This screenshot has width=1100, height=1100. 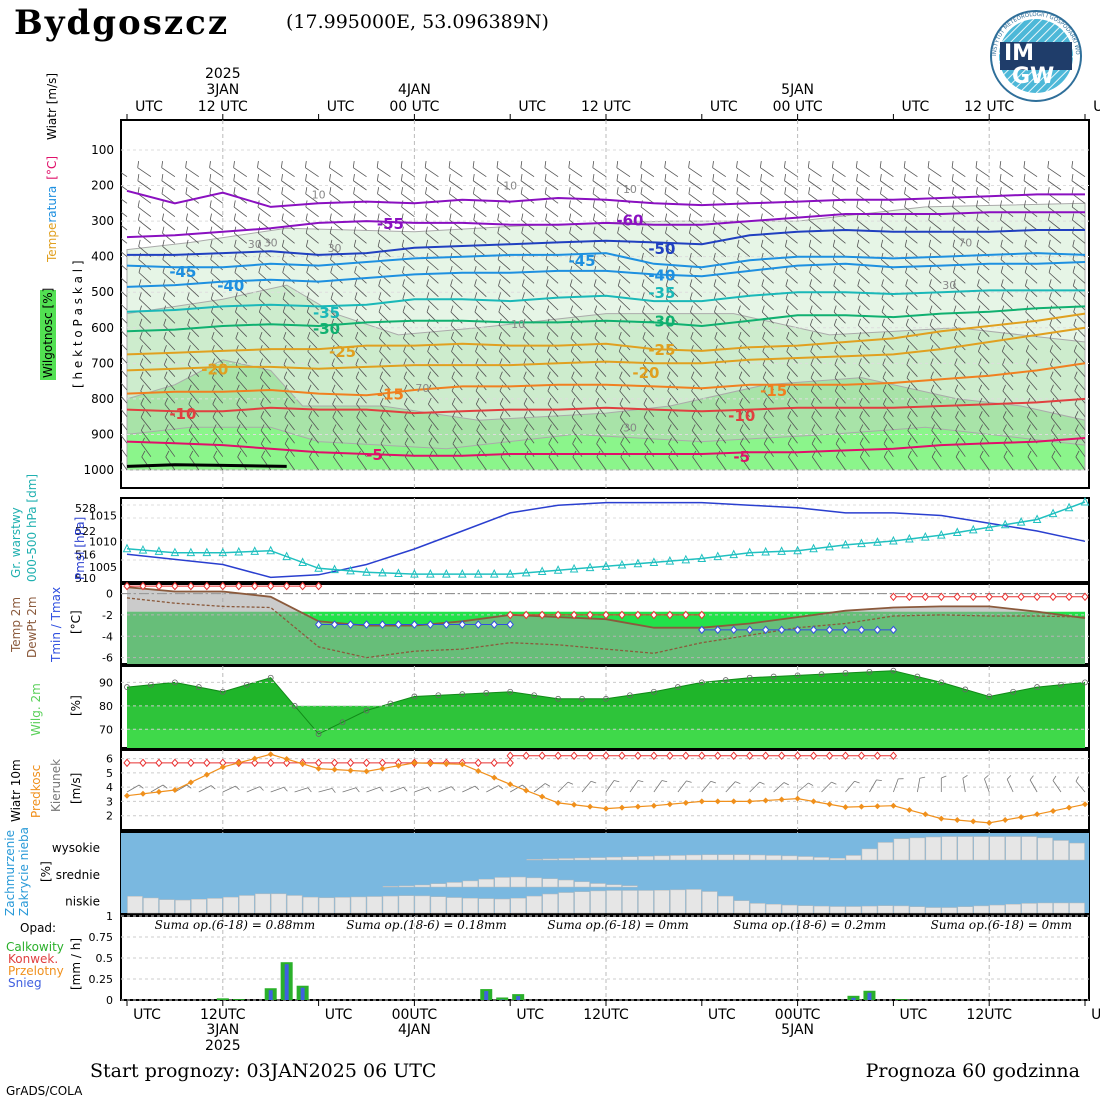 I want to click on isotherm-line, so click(x=606, y=447).